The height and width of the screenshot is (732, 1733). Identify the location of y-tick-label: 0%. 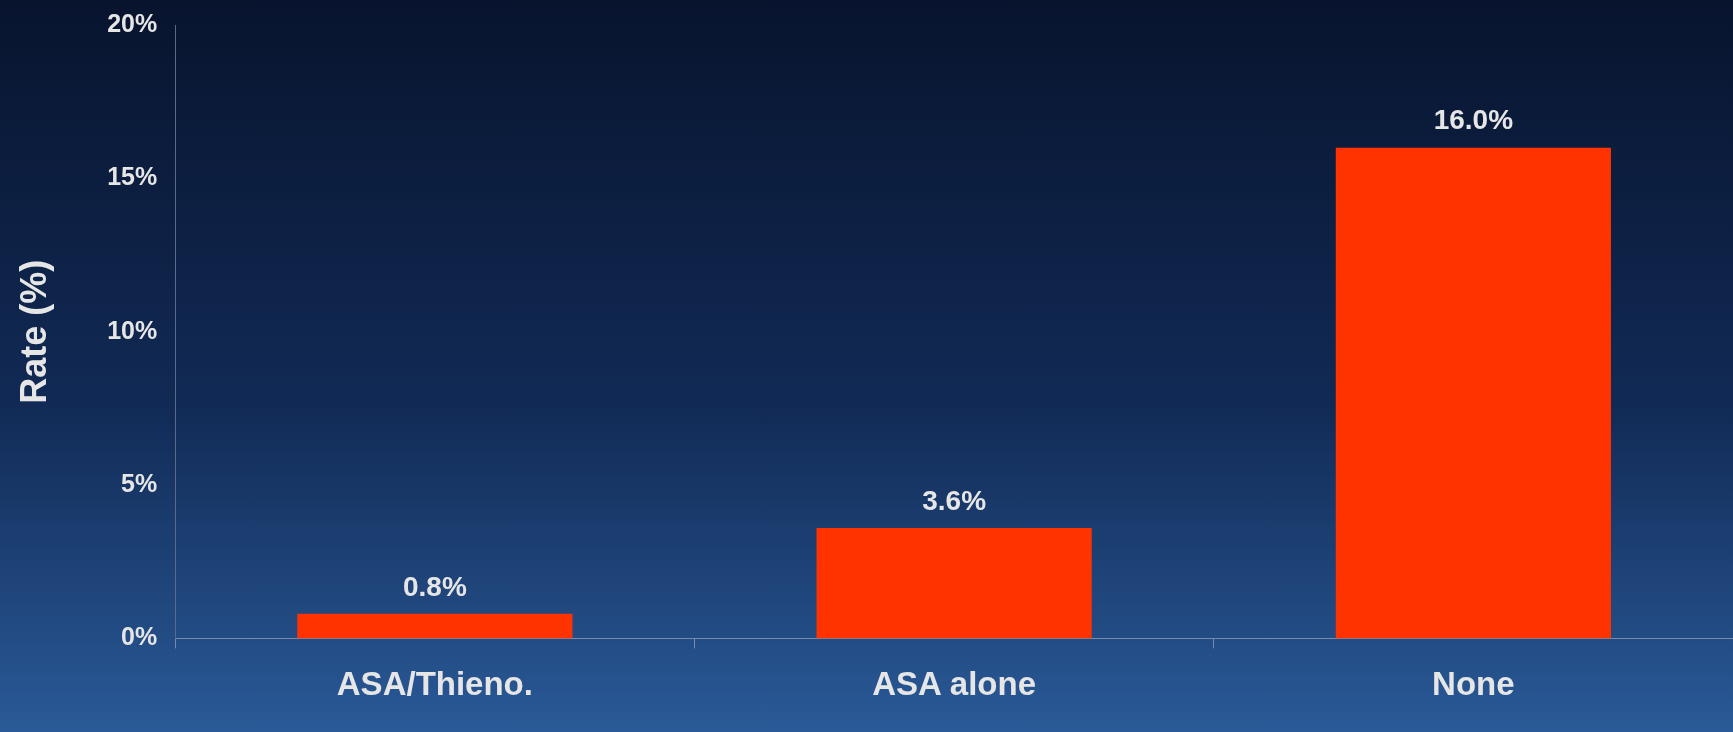
(139, 636).